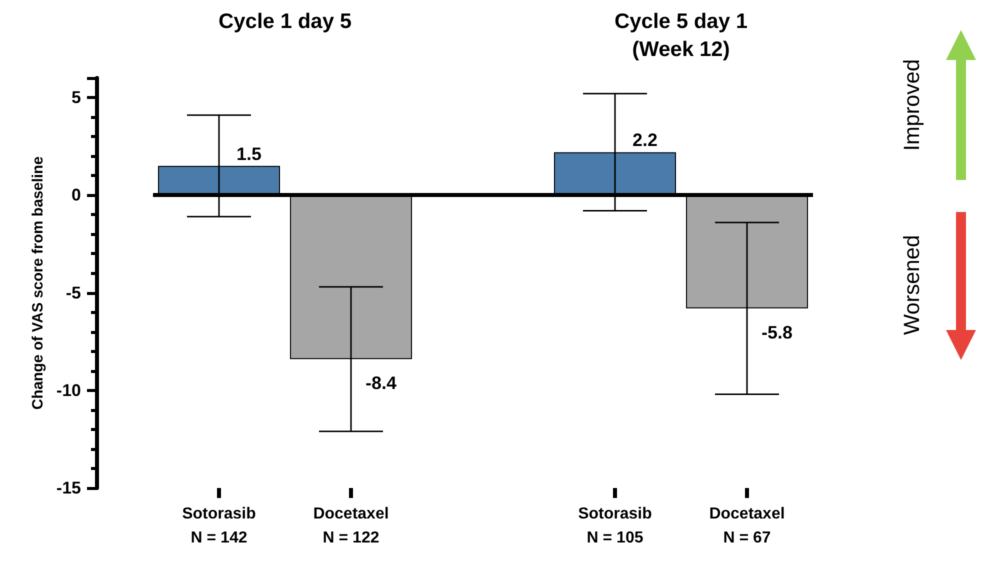  What do you see at coordinates (911, 105) in the screenshot?
I see `text: Improved` at bounding box center [911, 105].